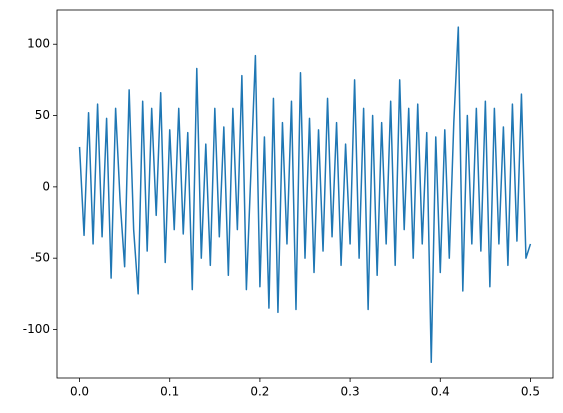 This screenshot has width=563, height=413. I want to click on x-tick-label: 0.0, so click(79, 392).